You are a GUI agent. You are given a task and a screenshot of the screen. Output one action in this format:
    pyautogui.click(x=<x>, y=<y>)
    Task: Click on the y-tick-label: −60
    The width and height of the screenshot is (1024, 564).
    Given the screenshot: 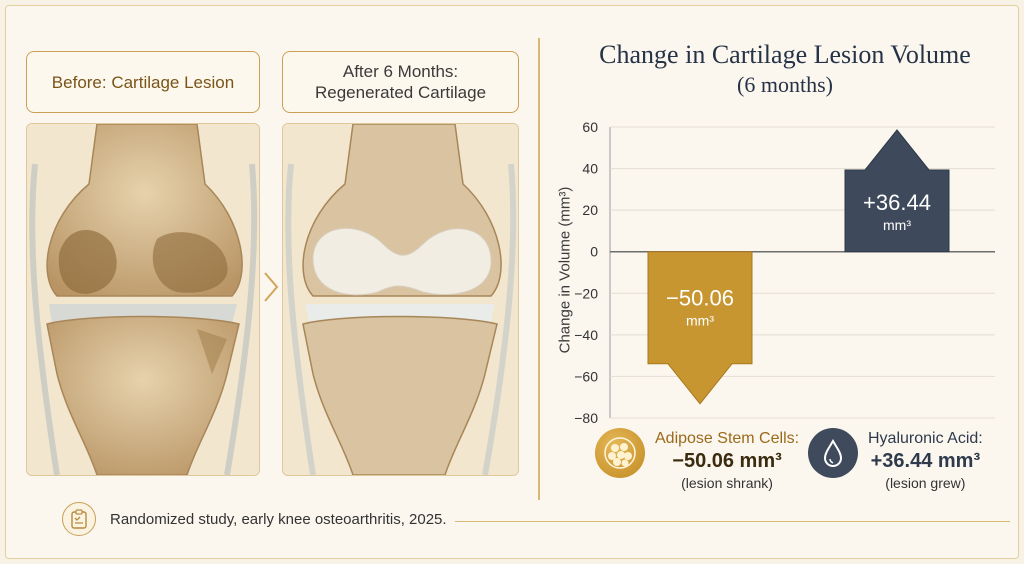 What is the action you would take?
    pyautogui.click(x=586, y=376)
    